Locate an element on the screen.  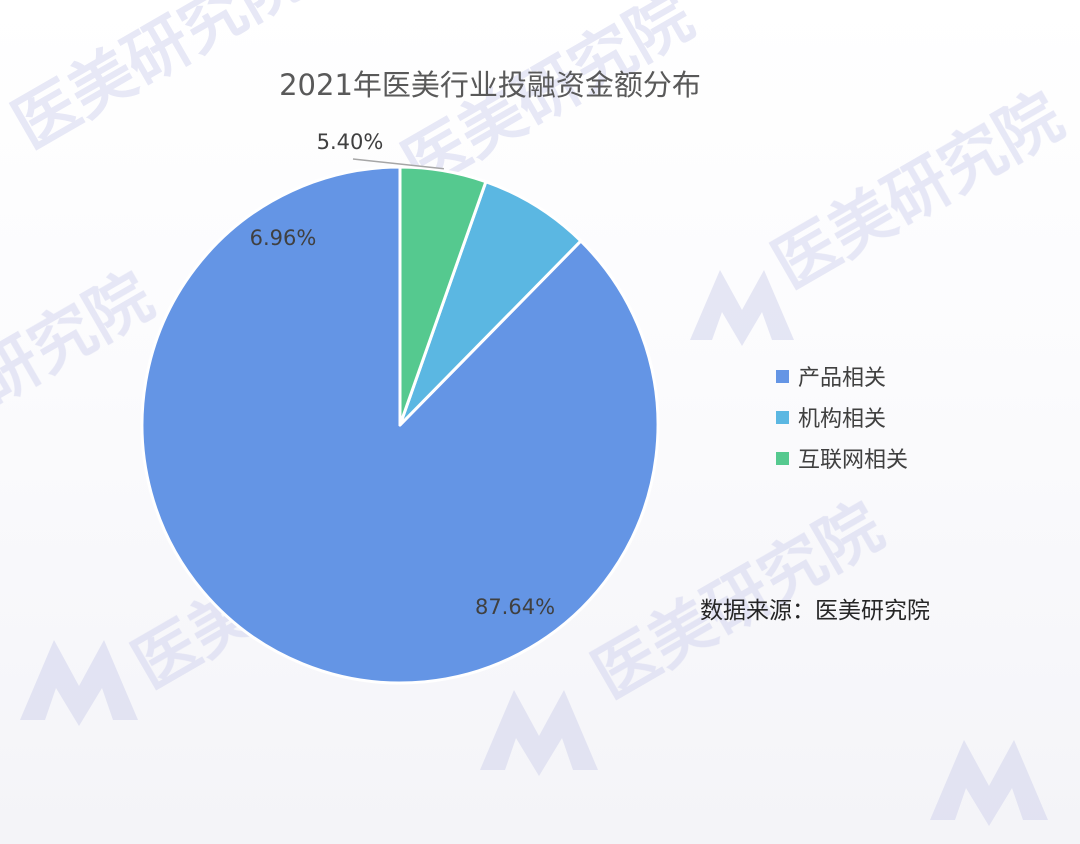
legend-label: 产品相关 is located at coordinates (842, 378).